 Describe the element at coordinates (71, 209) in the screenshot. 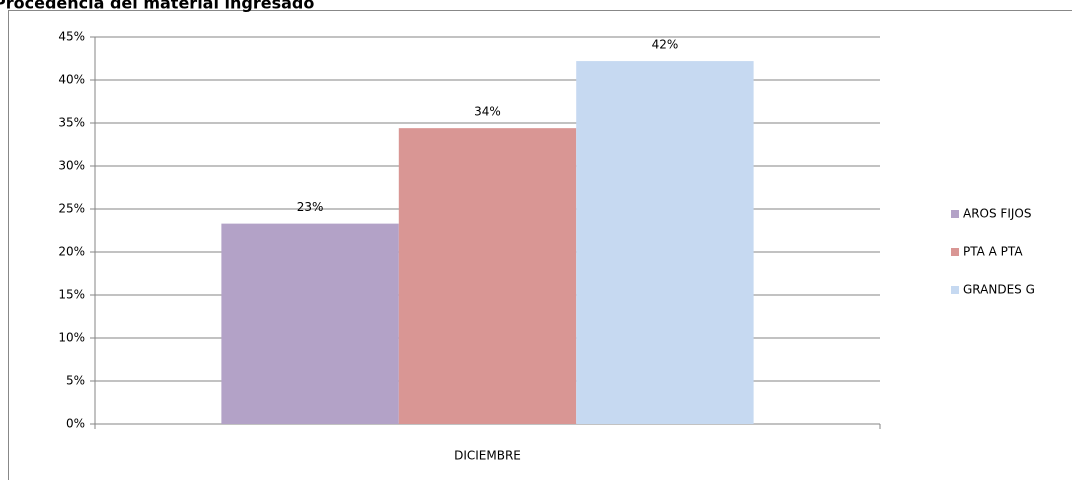

I see `y-tick-label: 25%` at that location.